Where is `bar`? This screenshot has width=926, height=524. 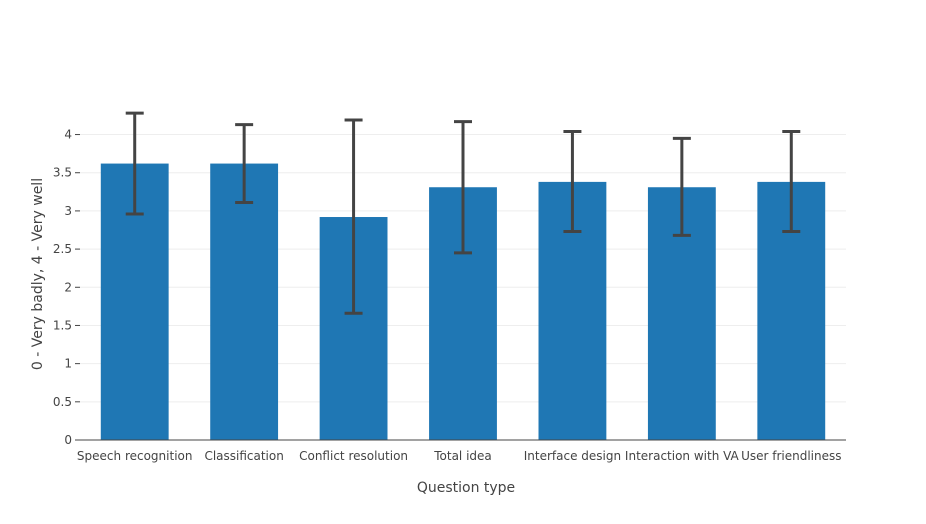
bar is located at coordinates (244, 301).